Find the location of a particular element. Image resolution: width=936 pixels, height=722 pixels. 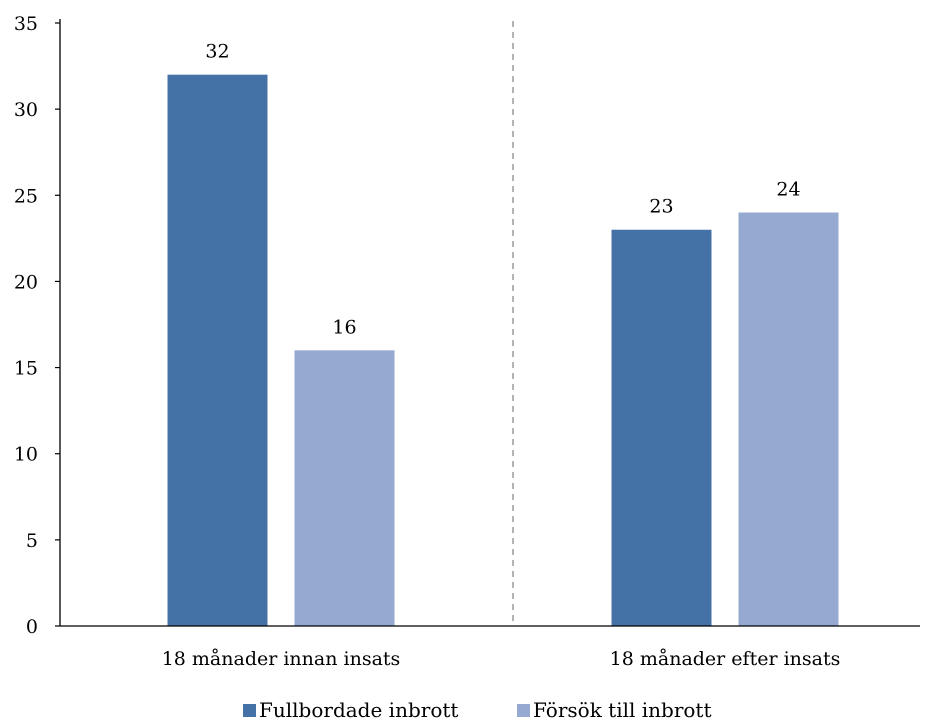

legend: Fullbordade inbrott Försök till inbrott is located at coordinates (477, 710).